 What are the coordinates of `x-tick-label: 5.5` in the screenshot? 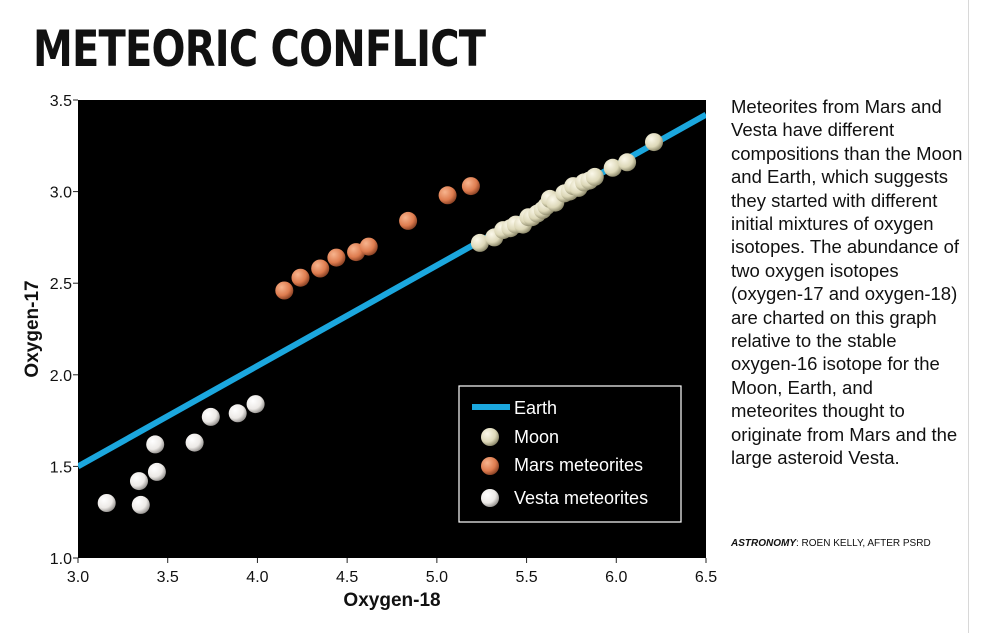 It's located at (526, 577).